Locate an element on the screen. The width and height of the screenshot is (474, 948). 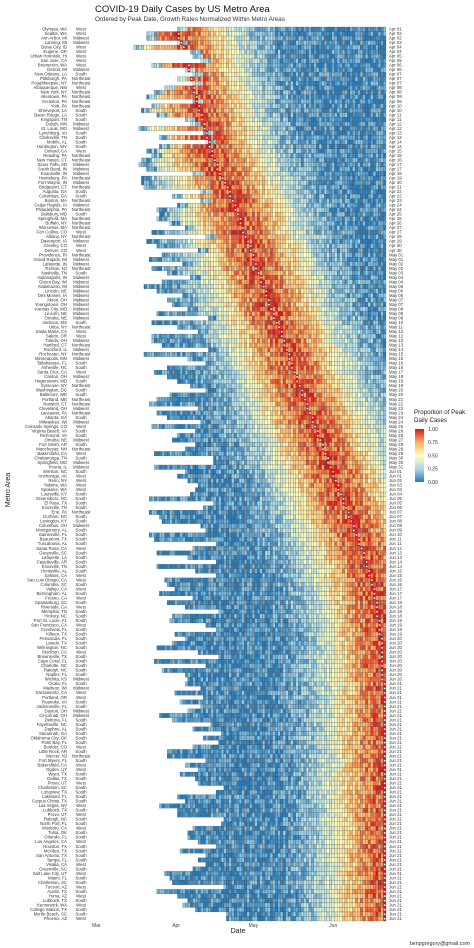
metro-label: Lafayette, LA is located at coordinates (54, 557).